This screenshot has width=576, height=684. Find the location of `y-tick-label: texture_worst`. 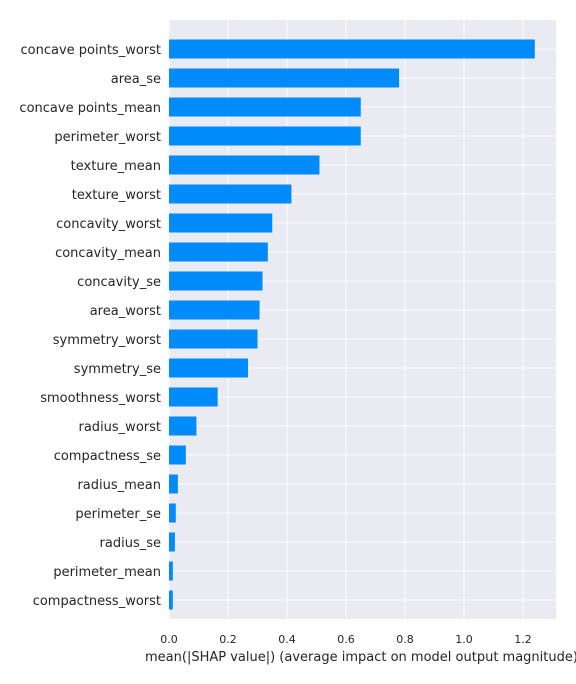

y-tick-label: texture_worst is located at coordinates (116, 195).